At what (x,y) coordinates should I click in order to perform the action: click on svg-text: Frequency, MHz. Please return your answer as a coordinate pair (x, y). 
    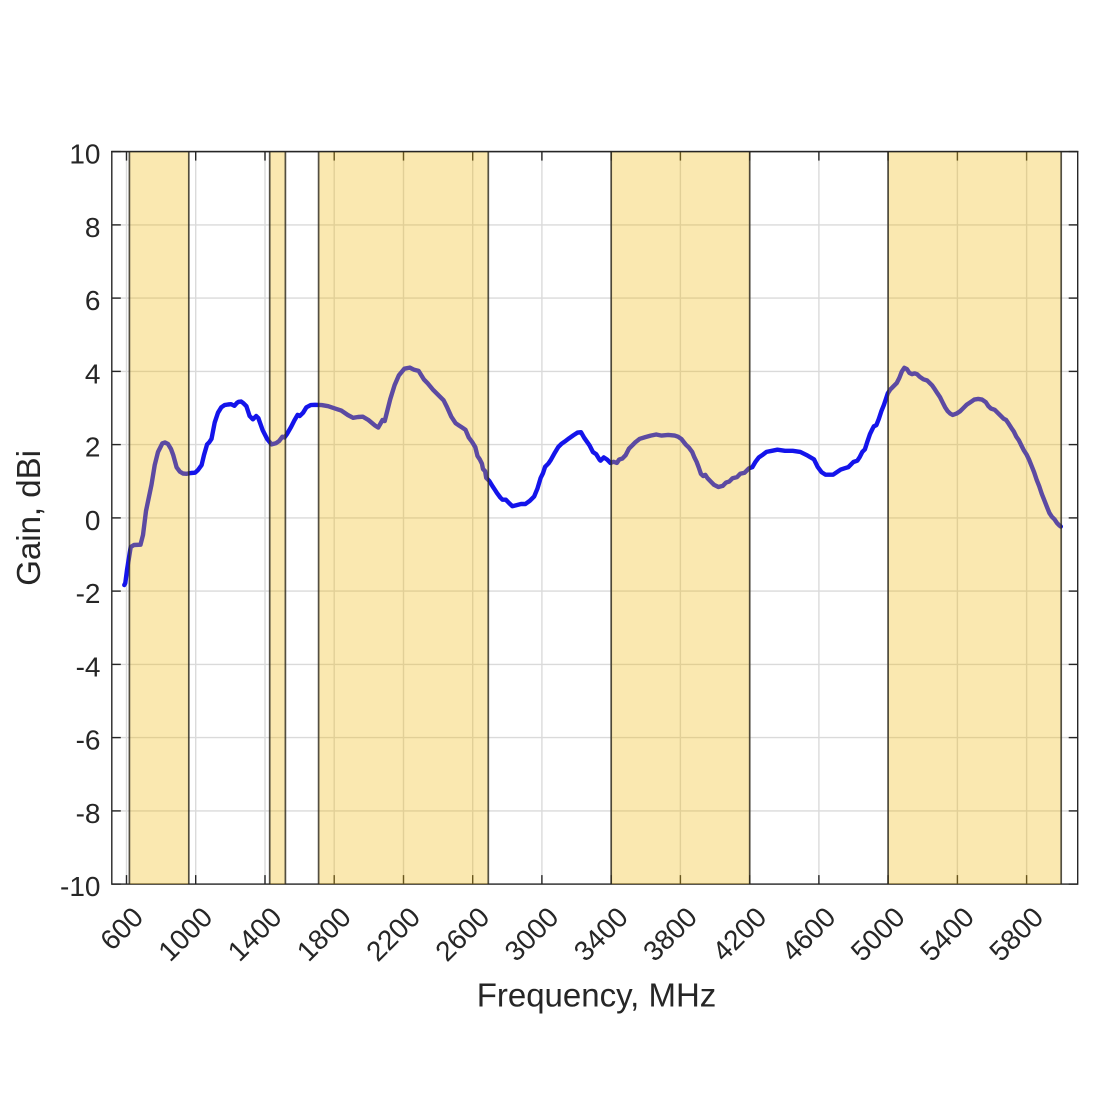
    Looking at the image, I should click on (597, 995).